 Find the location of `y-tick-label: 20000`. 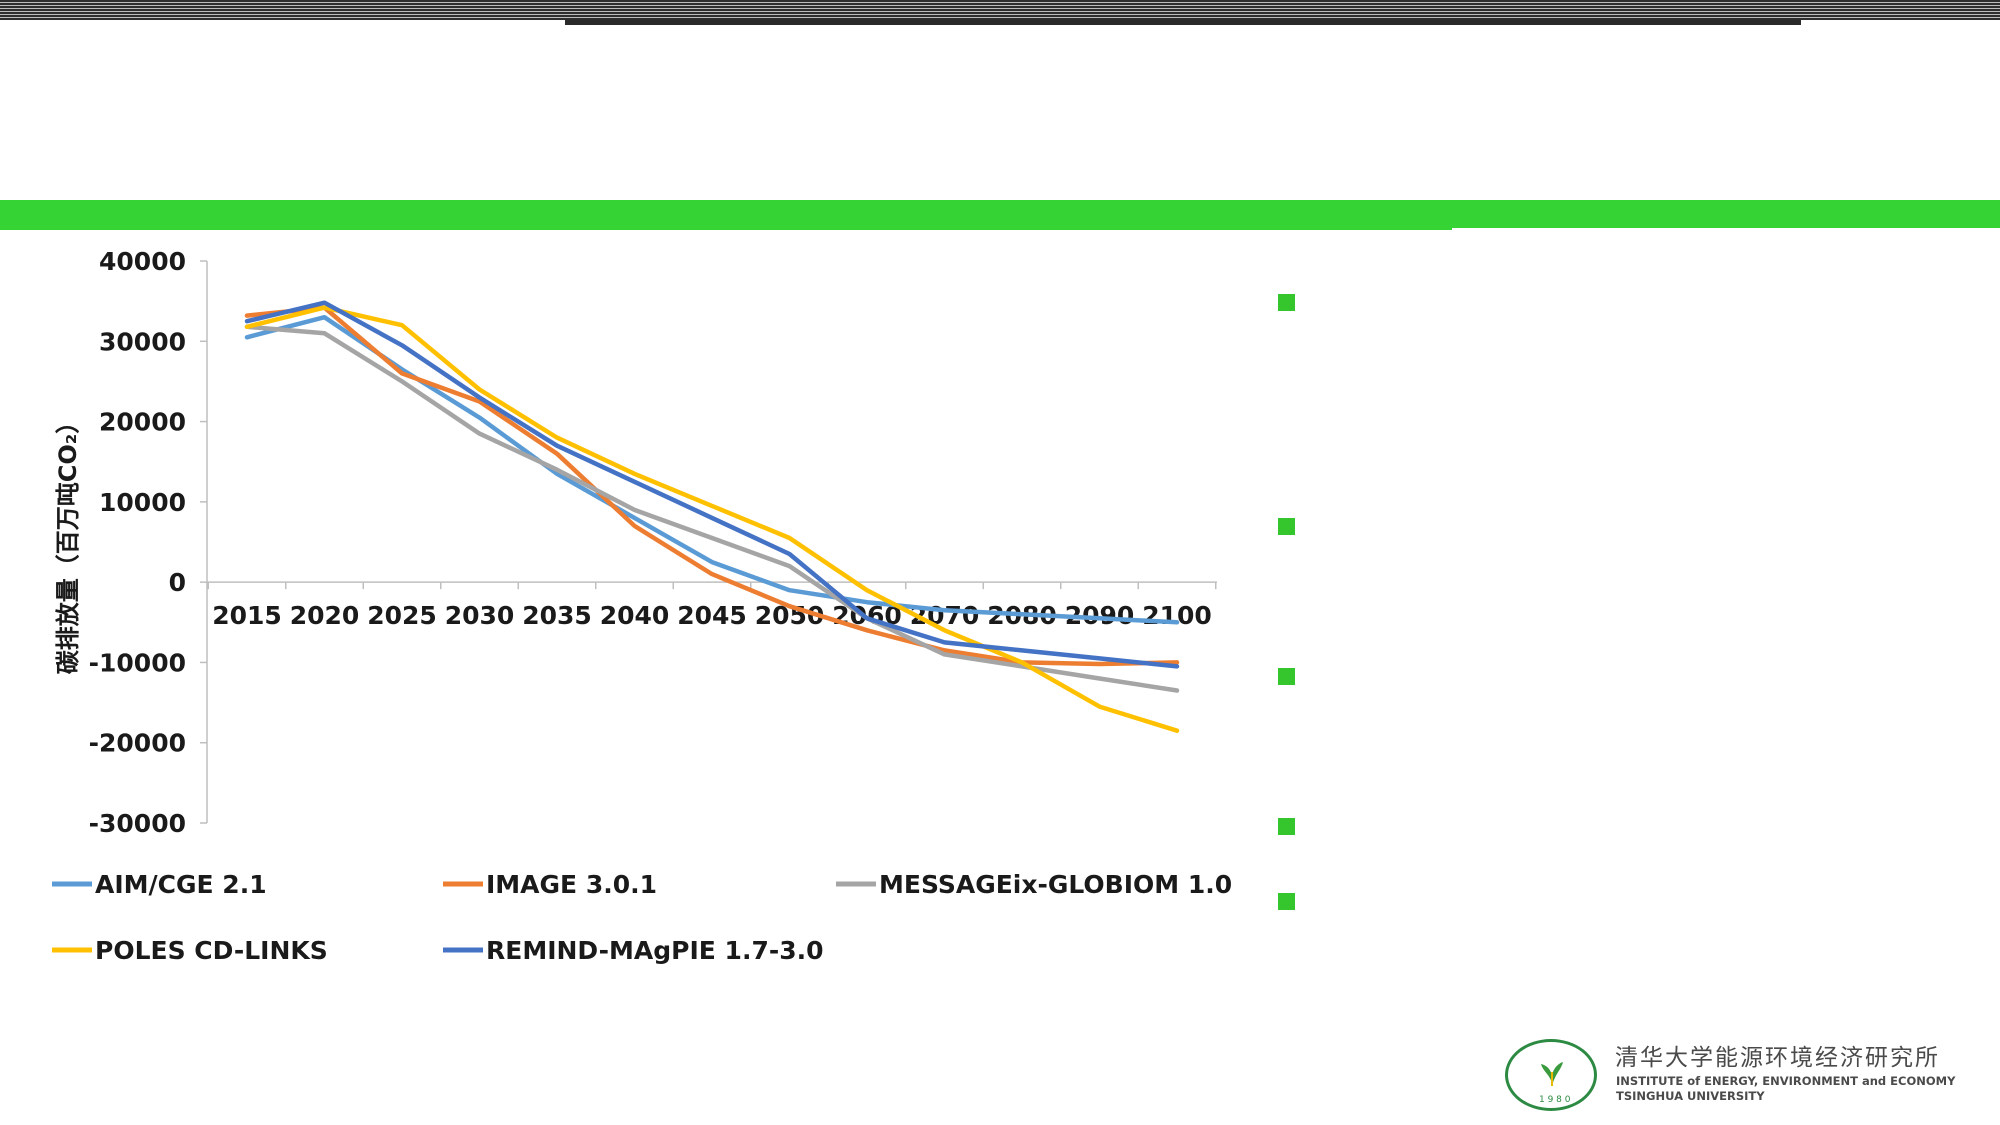

y-tick-label: 20000 is located at coordinates (142, 422).